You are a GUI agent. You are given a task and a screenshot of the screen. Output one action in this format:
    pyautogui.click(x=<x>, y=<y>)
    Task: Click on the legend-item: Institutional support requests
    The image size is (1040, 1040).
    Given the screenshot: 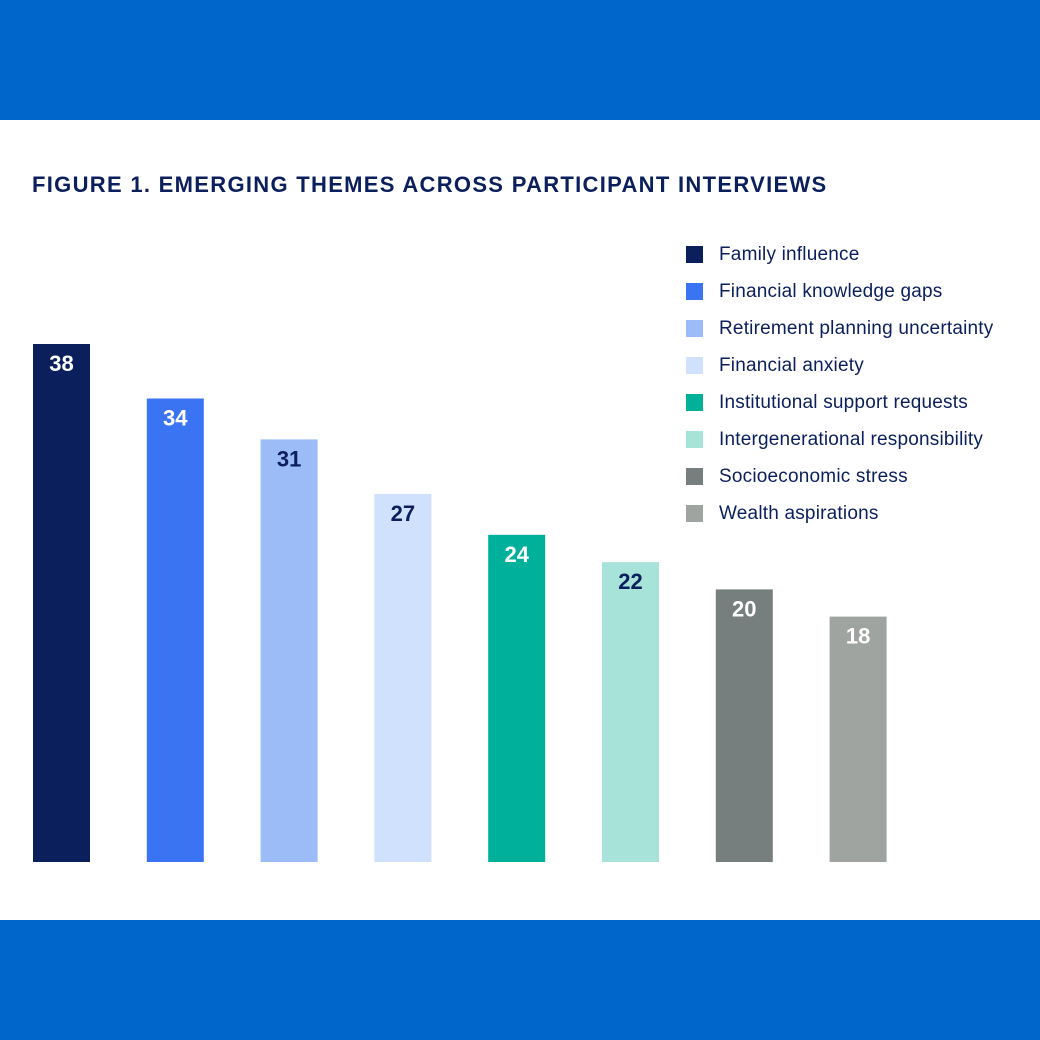 What is the action you would take?
    pyautogui.click(x=839, y=402)
    